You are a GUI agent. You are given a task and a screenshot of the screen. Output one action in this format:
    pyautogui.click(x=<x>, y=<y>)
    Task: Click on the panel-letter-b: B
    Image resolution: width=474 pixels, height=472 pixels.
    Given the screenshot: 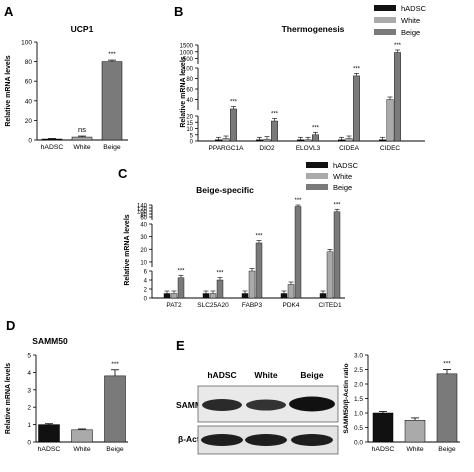 What is the action you would take?
    pyautogui.click(x=178, y=11)
    